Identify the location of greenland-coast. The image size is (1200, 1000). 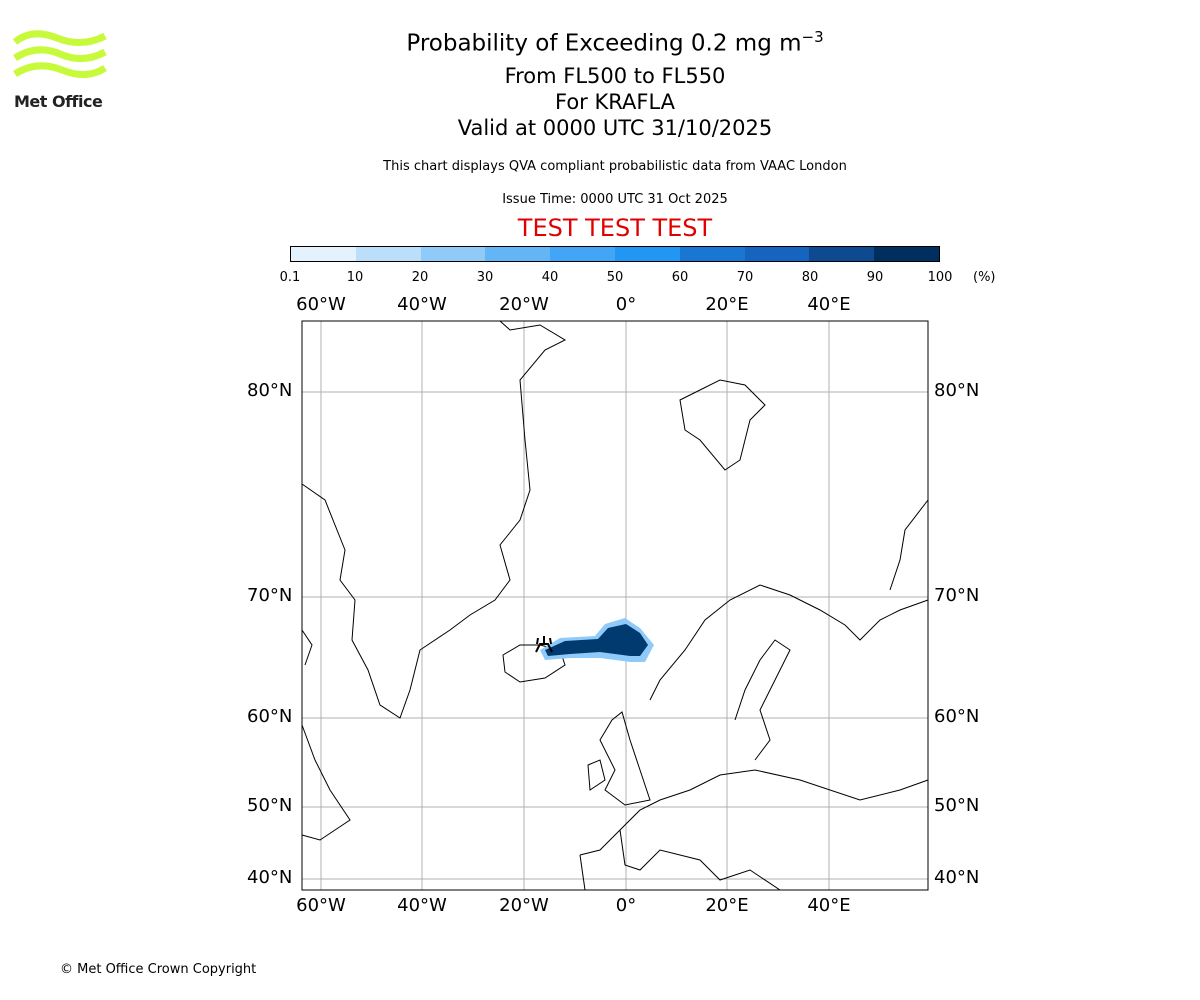
(434, 519).